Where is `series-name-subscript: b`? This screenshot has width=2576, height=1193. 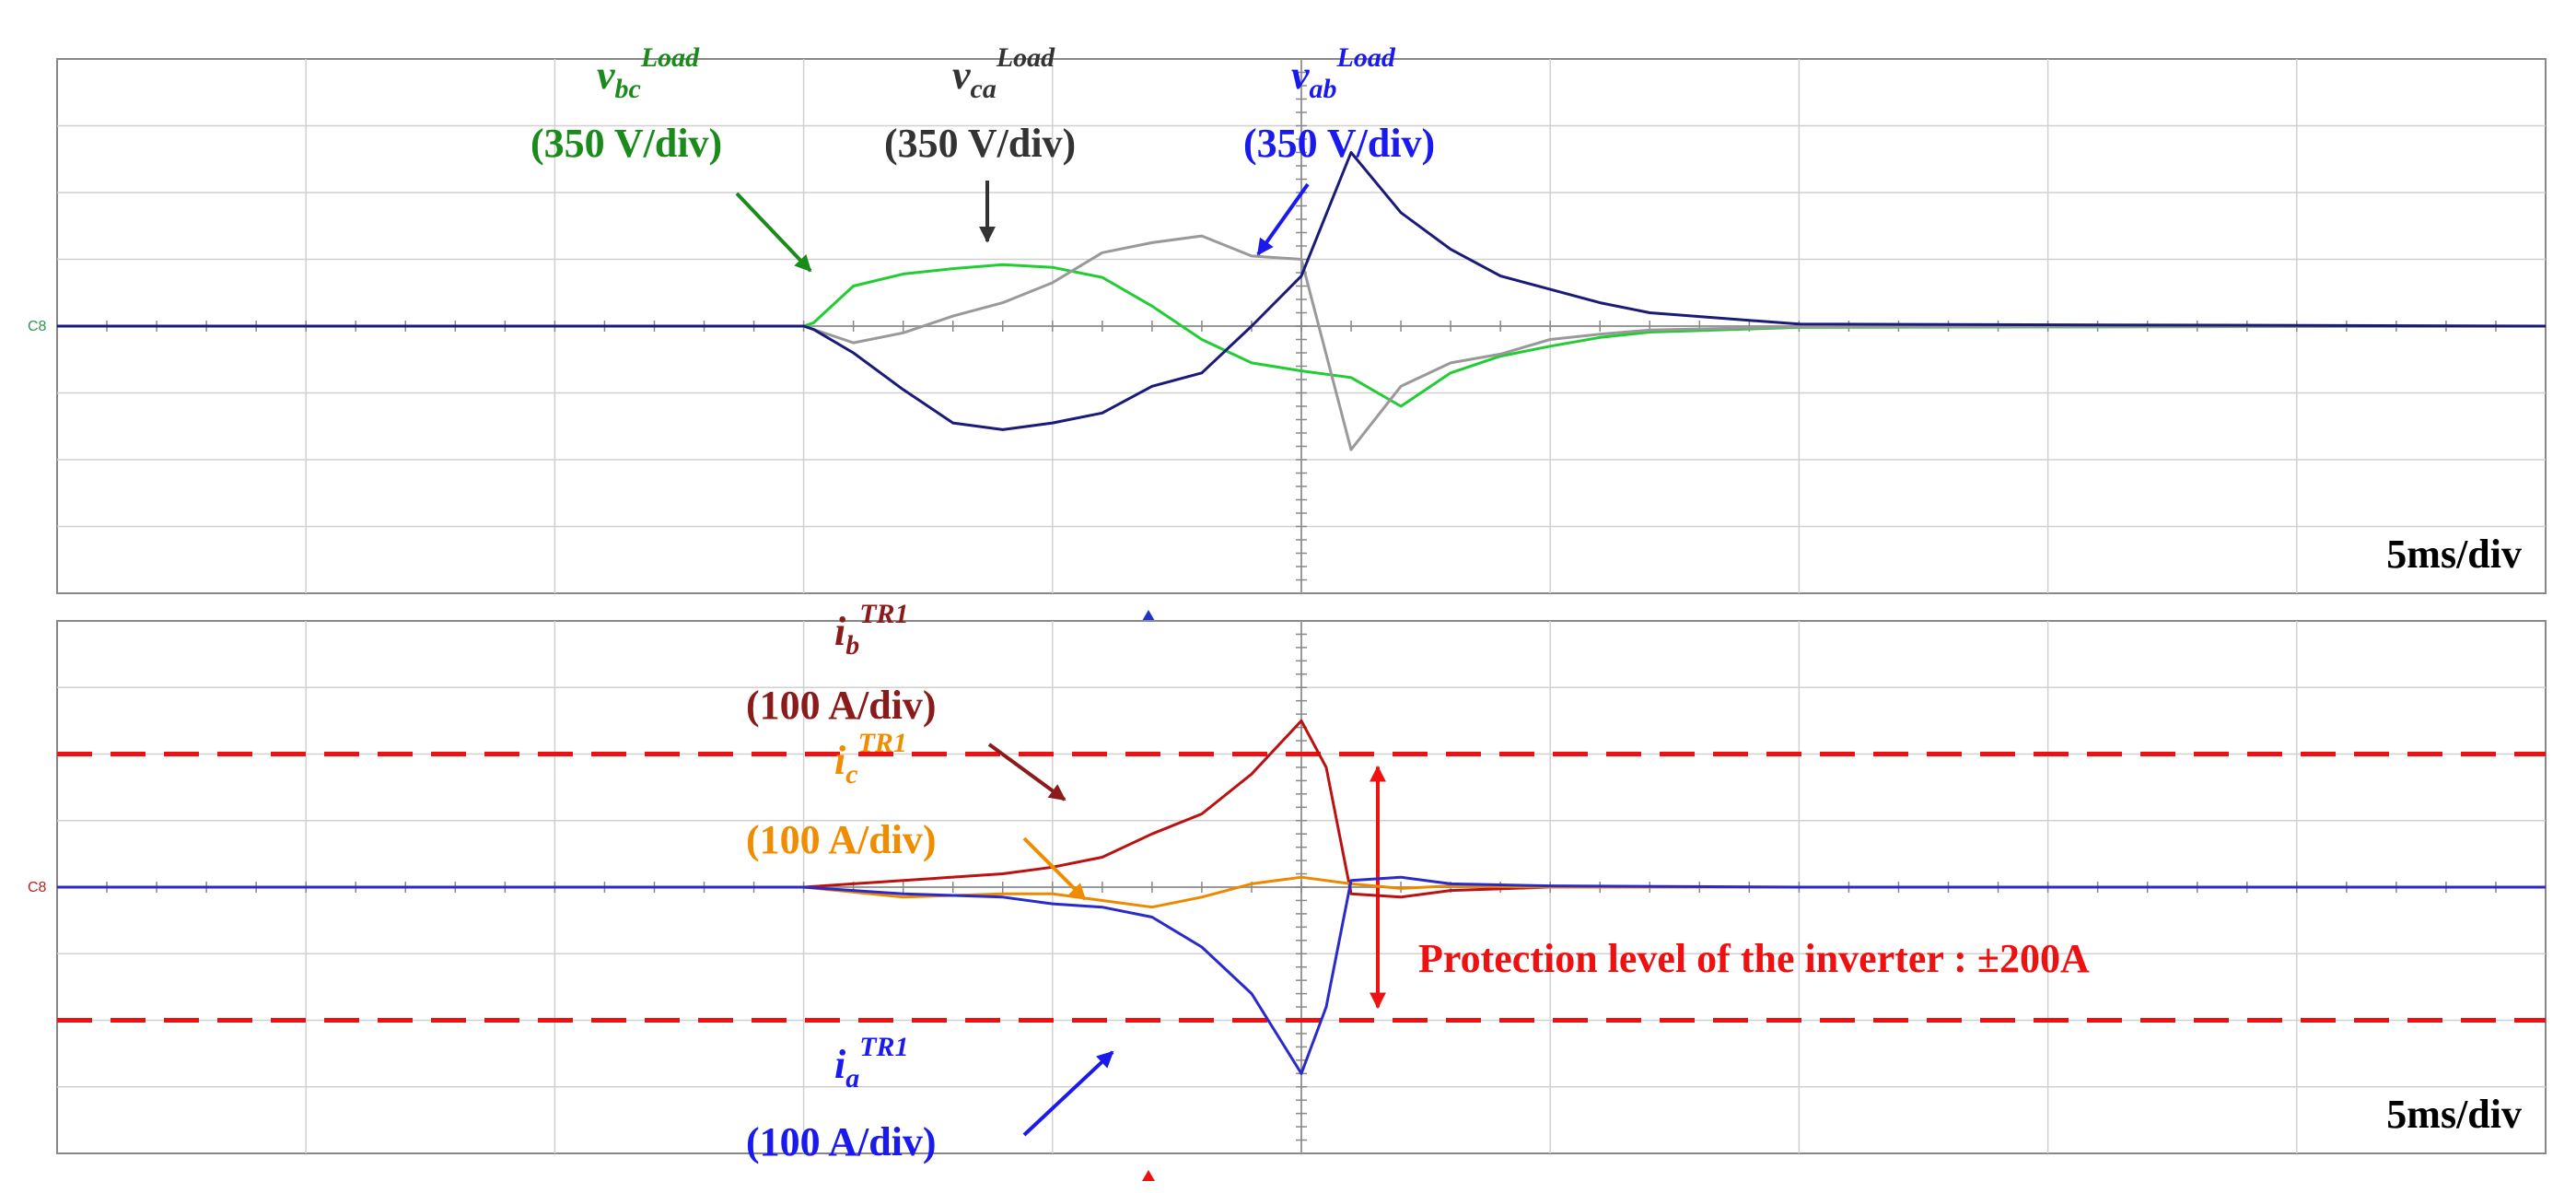 series-name-subscript: b is located at coordinates (852, 645).